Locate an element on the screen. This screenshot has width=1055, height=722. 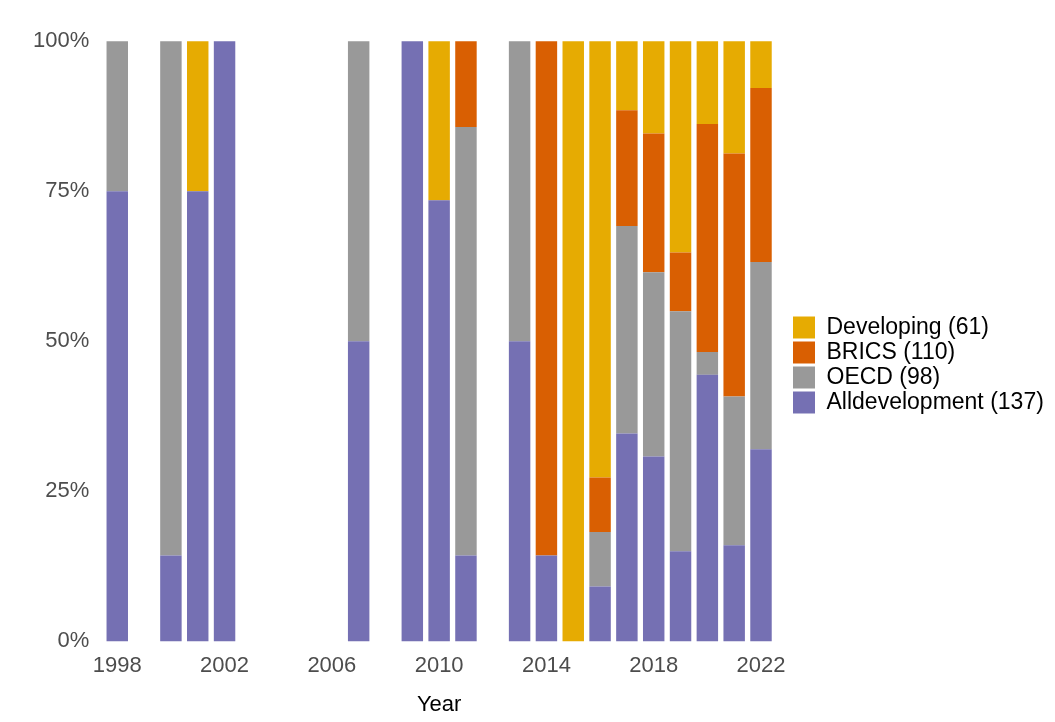
x-tick-label: 1998 is located at coordinates (117, 665).